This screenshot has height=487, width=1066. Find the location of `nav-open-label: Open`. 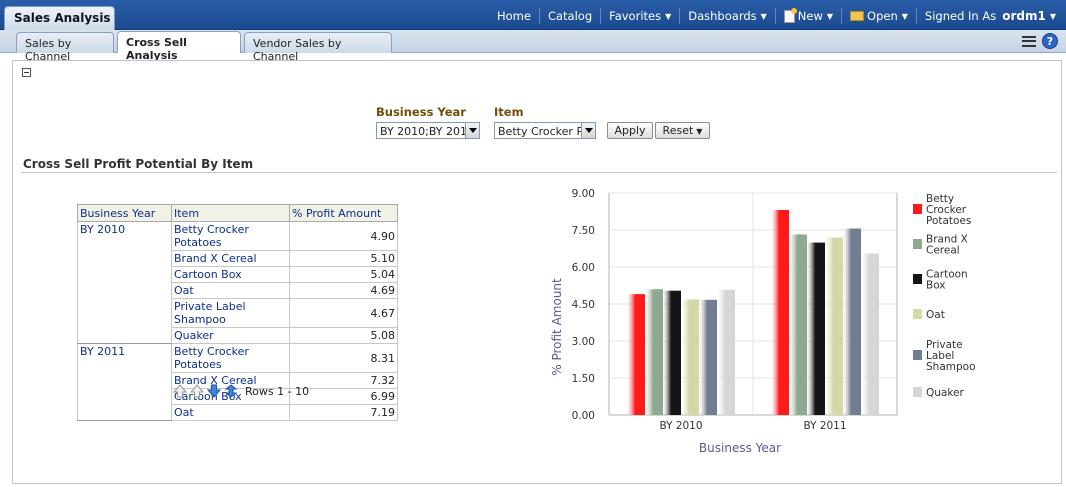

nav-open-label: Open is located at coordinates (882, 16).